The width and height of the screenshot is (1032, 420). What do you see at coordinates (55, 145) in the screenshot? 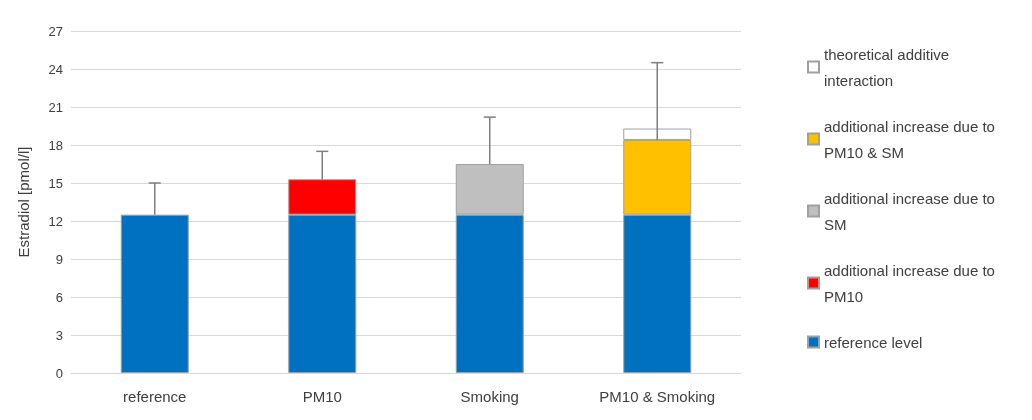
I see `y-tick-label: 18` at bounding box center [55, 145].